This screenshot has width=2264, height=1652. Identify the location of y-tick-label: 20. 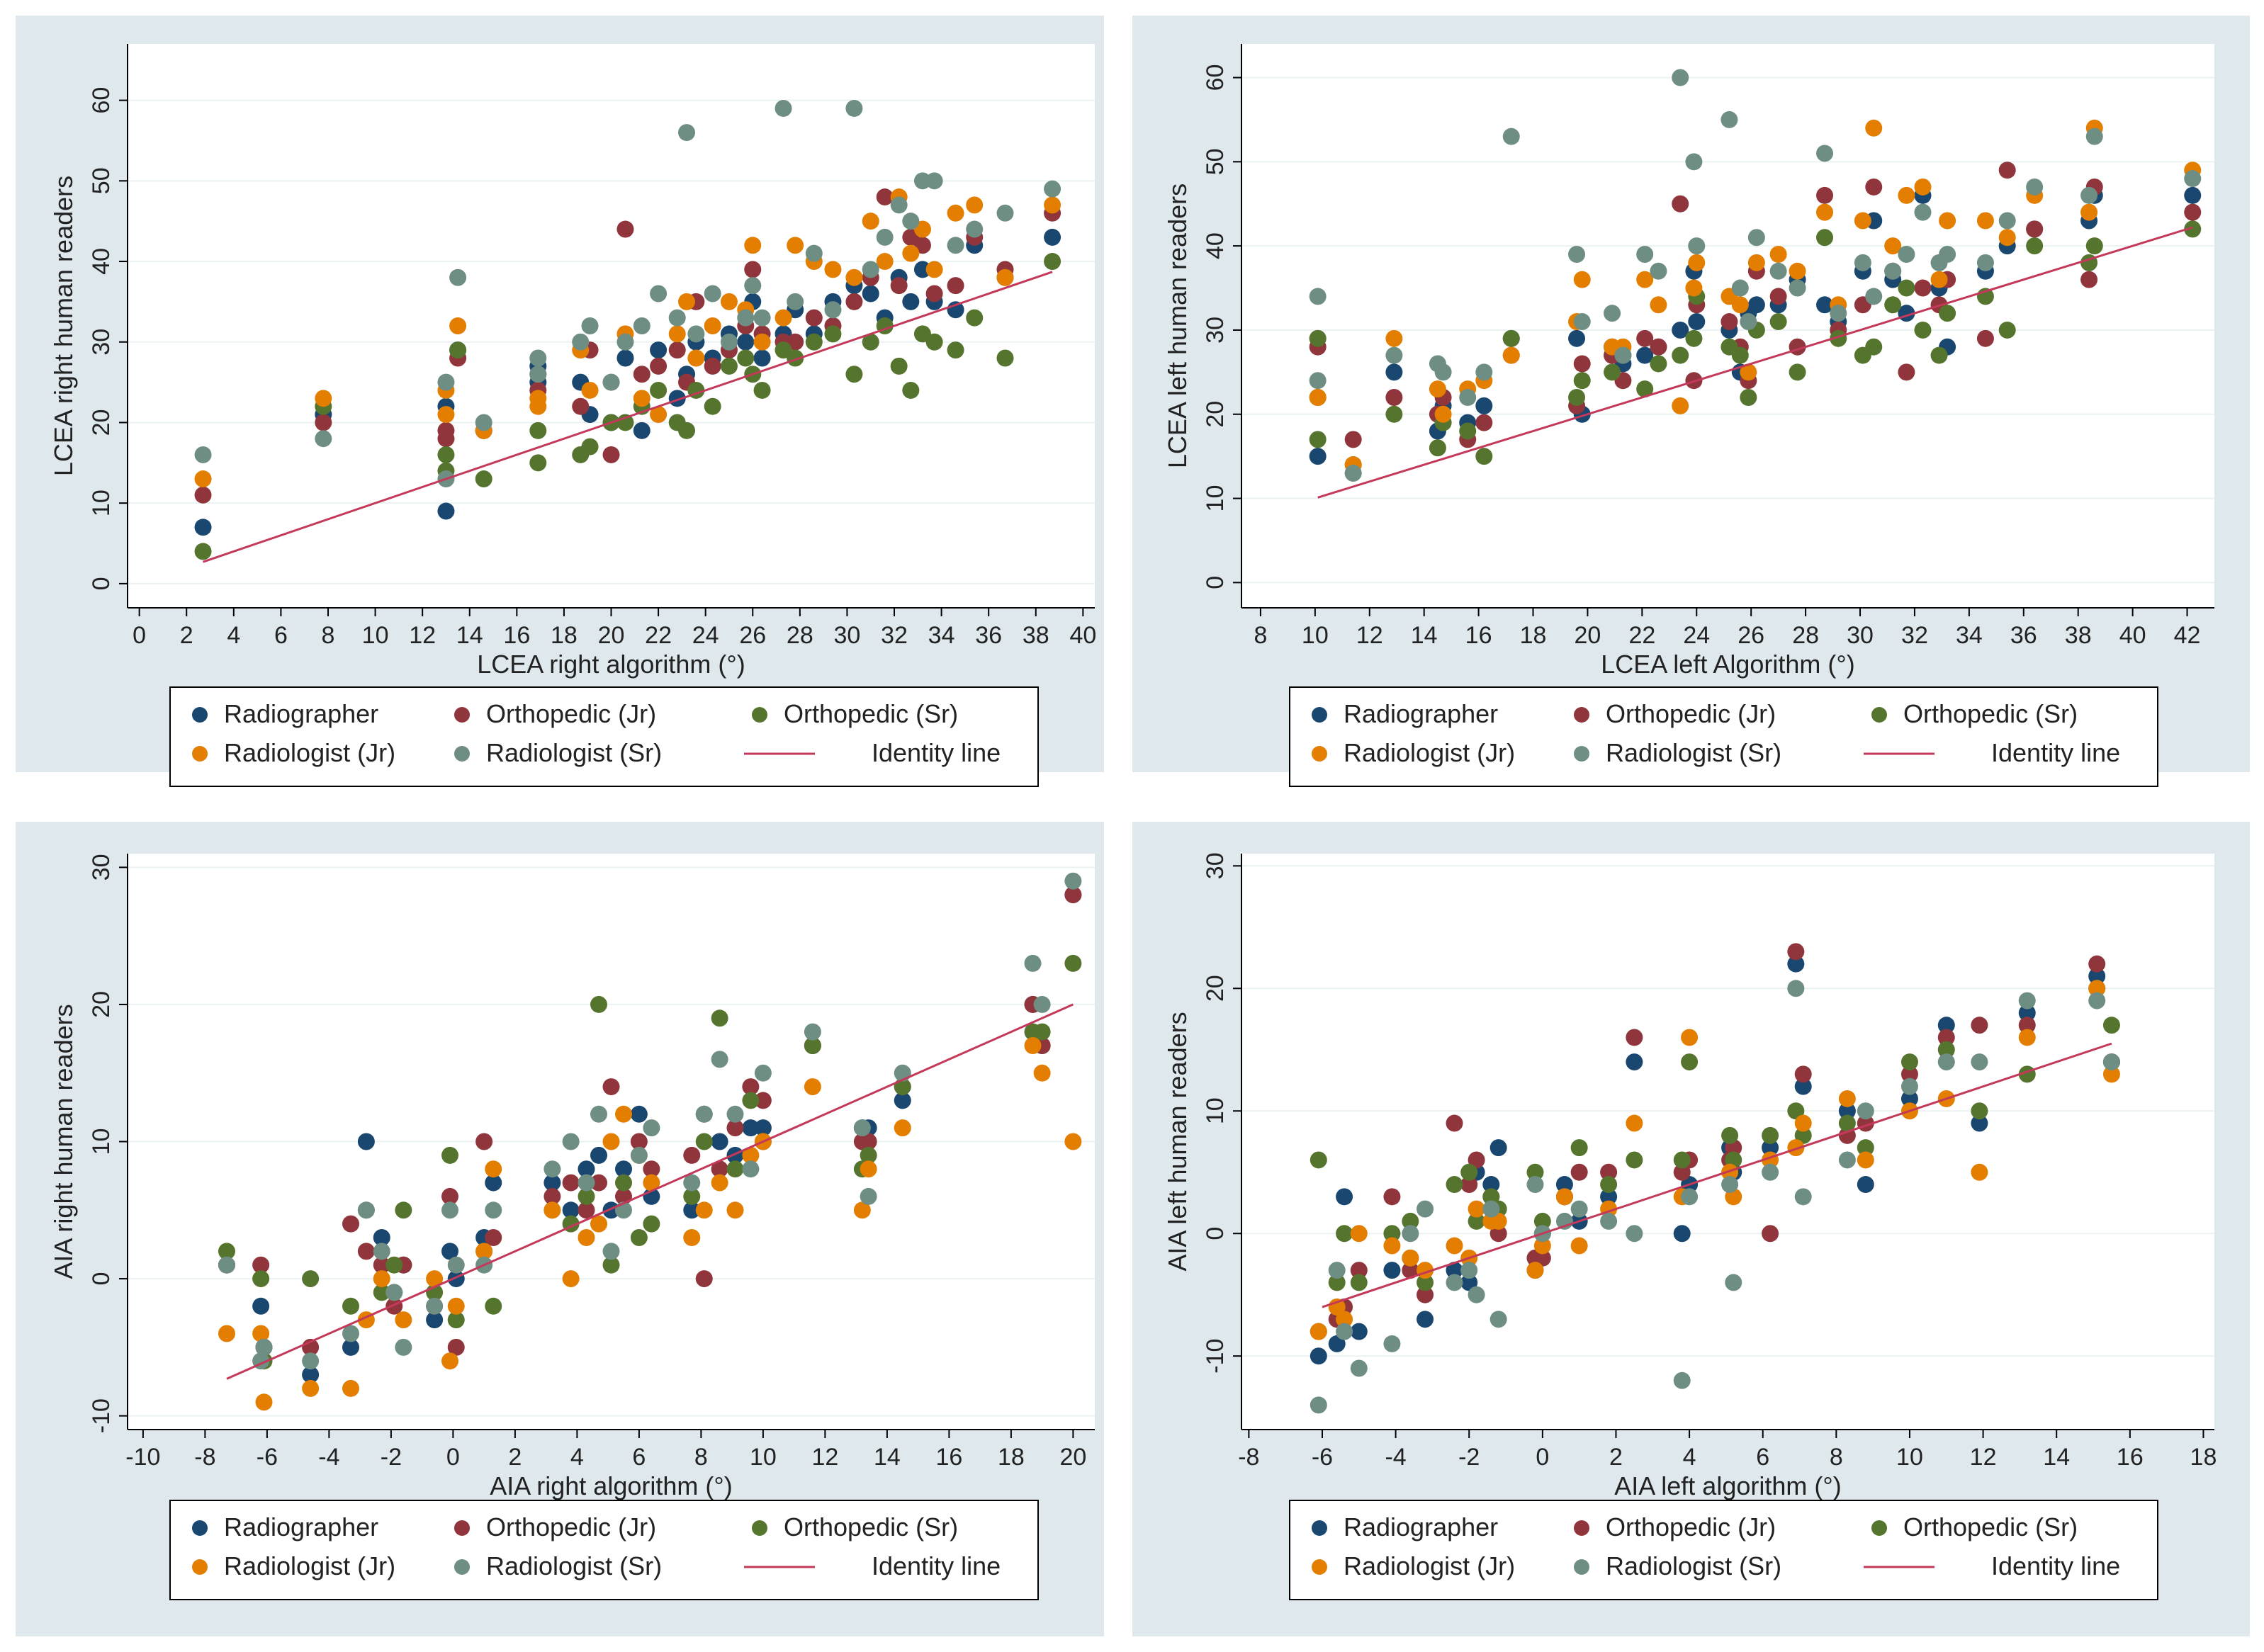
(1215, 989).